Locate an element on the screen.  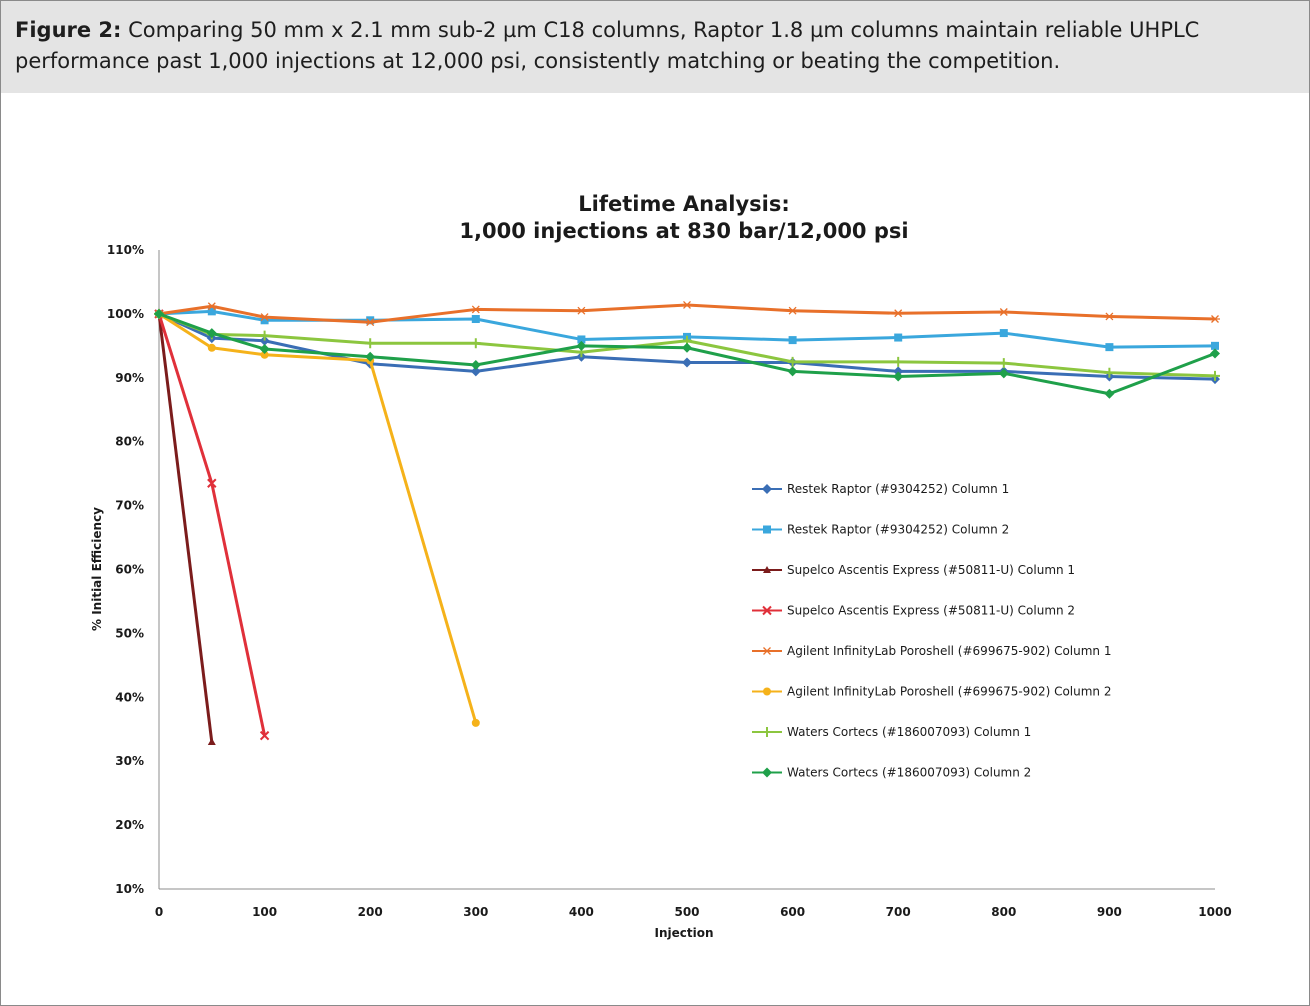
legend-item: Waters Cortecs (#186007093) Column 2 is located at coordinates (891, 773).